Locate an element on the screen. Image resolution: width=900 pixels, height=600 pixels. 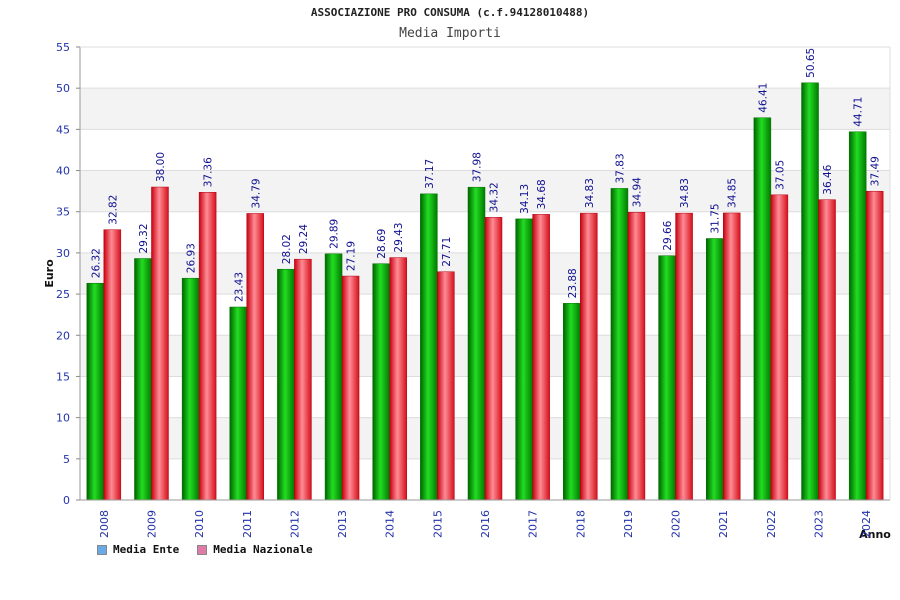
data-label: 44.71 is located at coordinates (859, 112).